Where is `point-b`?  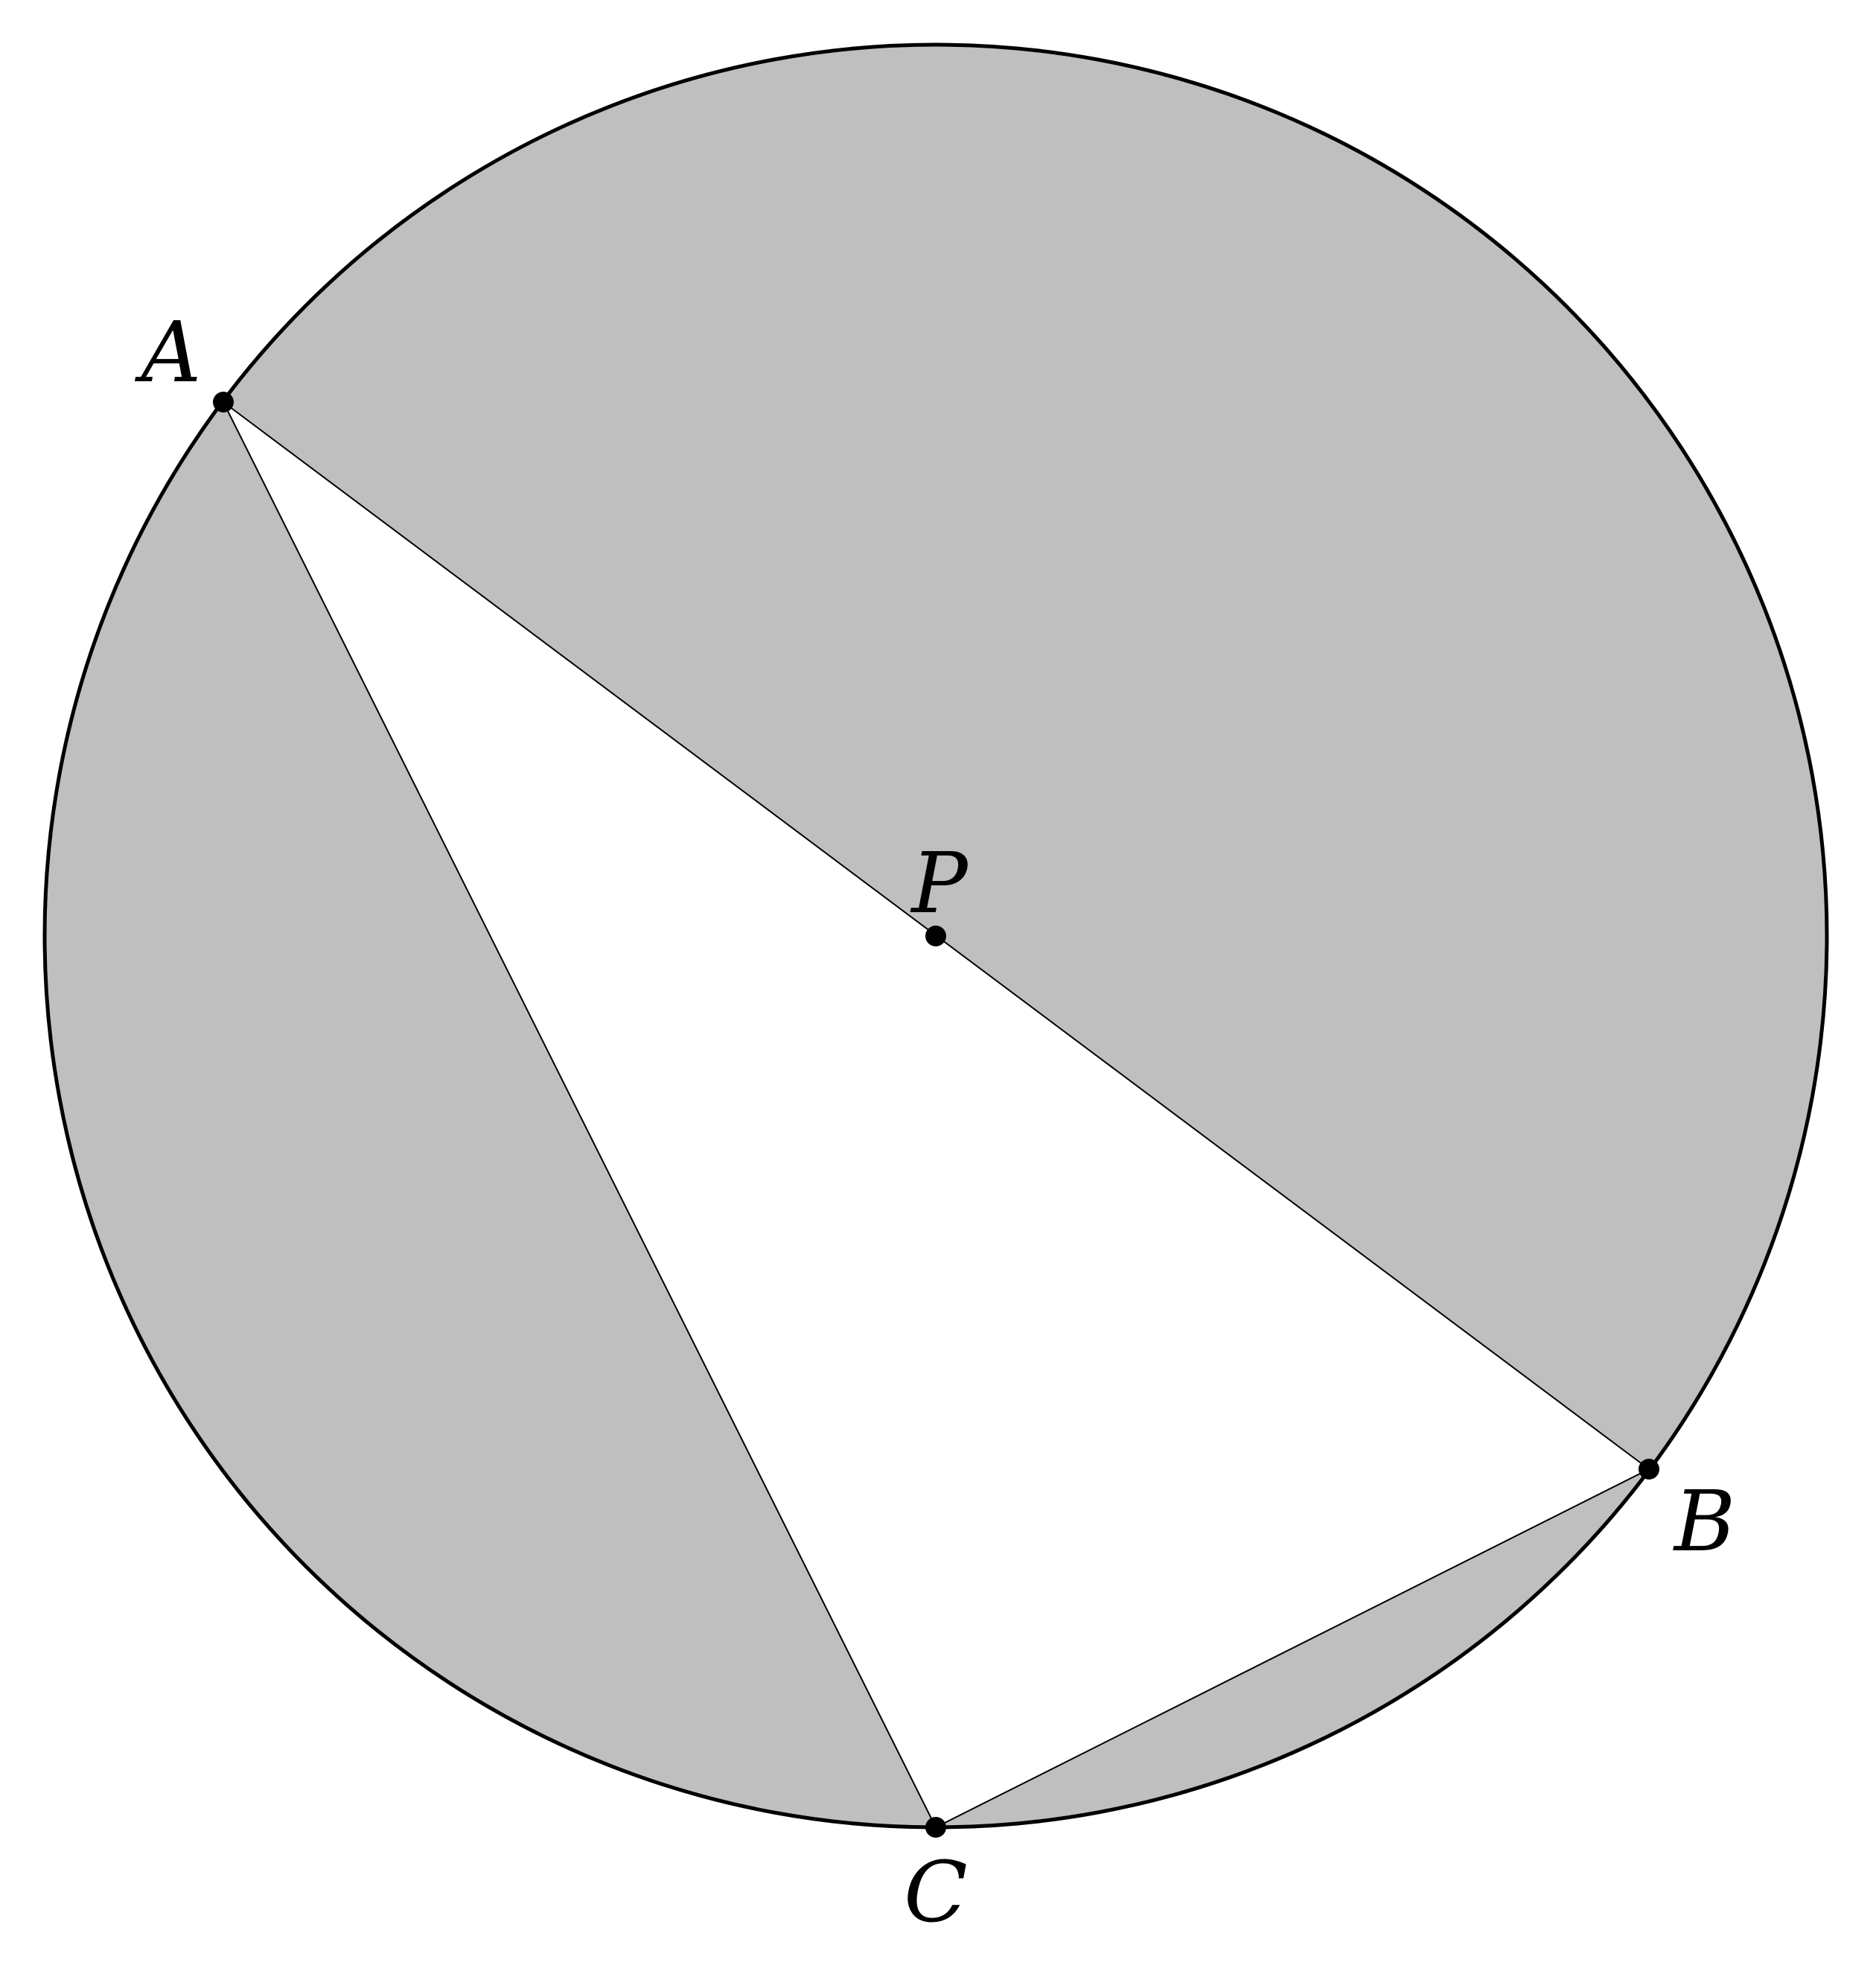
point-b is located at coordinates (1649, 1469).